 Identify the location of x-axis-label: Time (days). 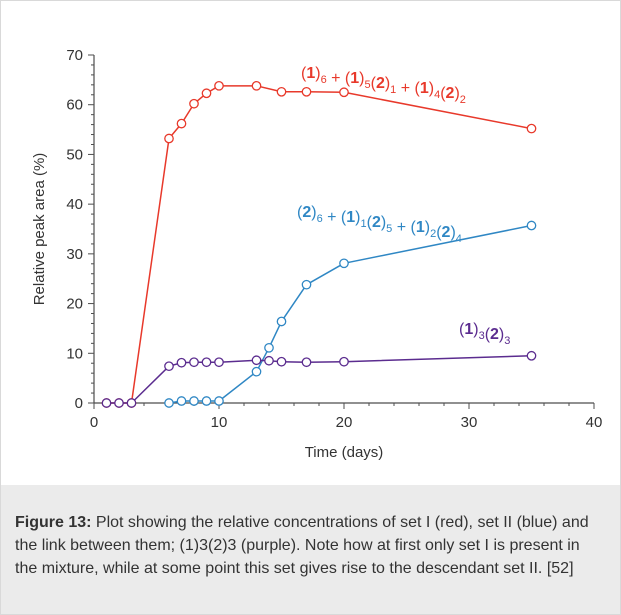
(344, 452).